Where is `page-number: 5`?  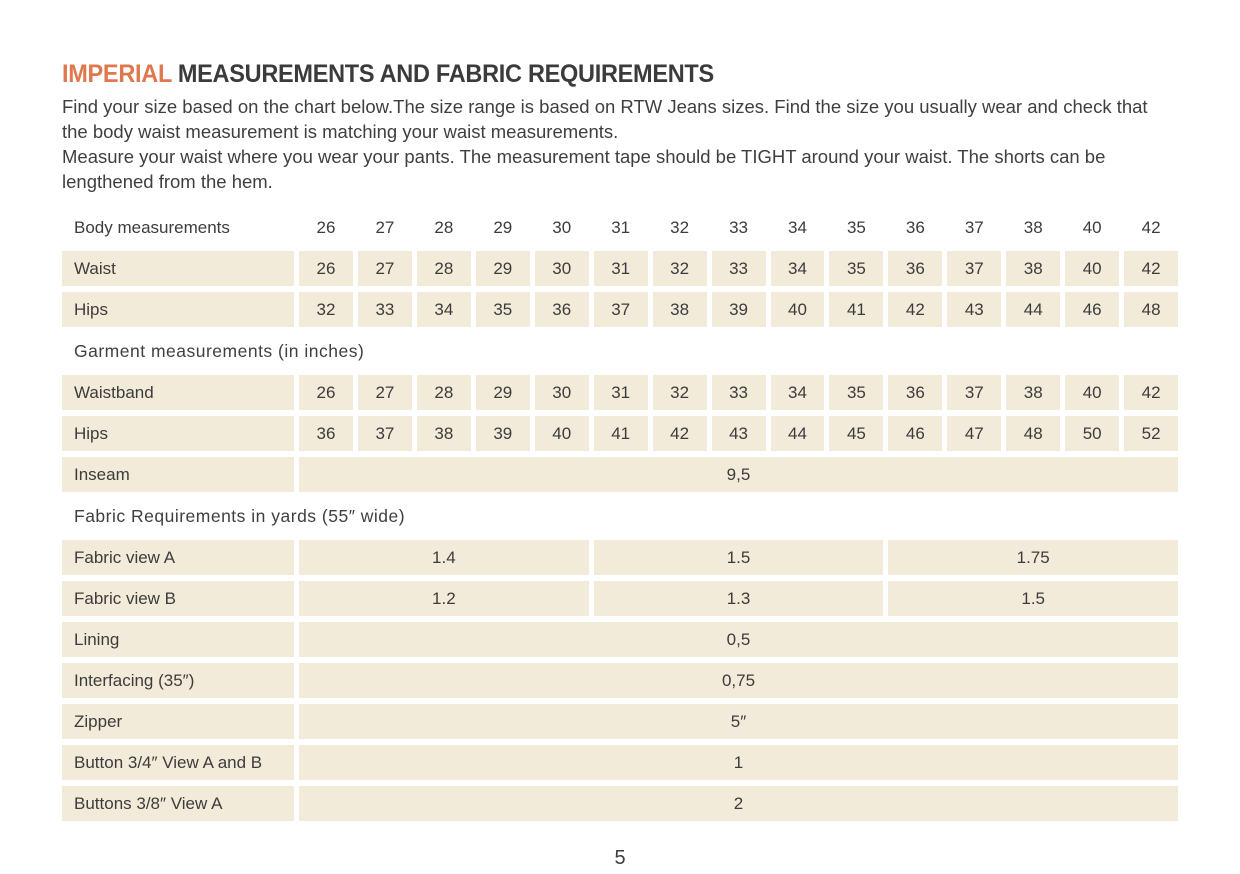
page-number: 5 is located at coordinates (620, 858).